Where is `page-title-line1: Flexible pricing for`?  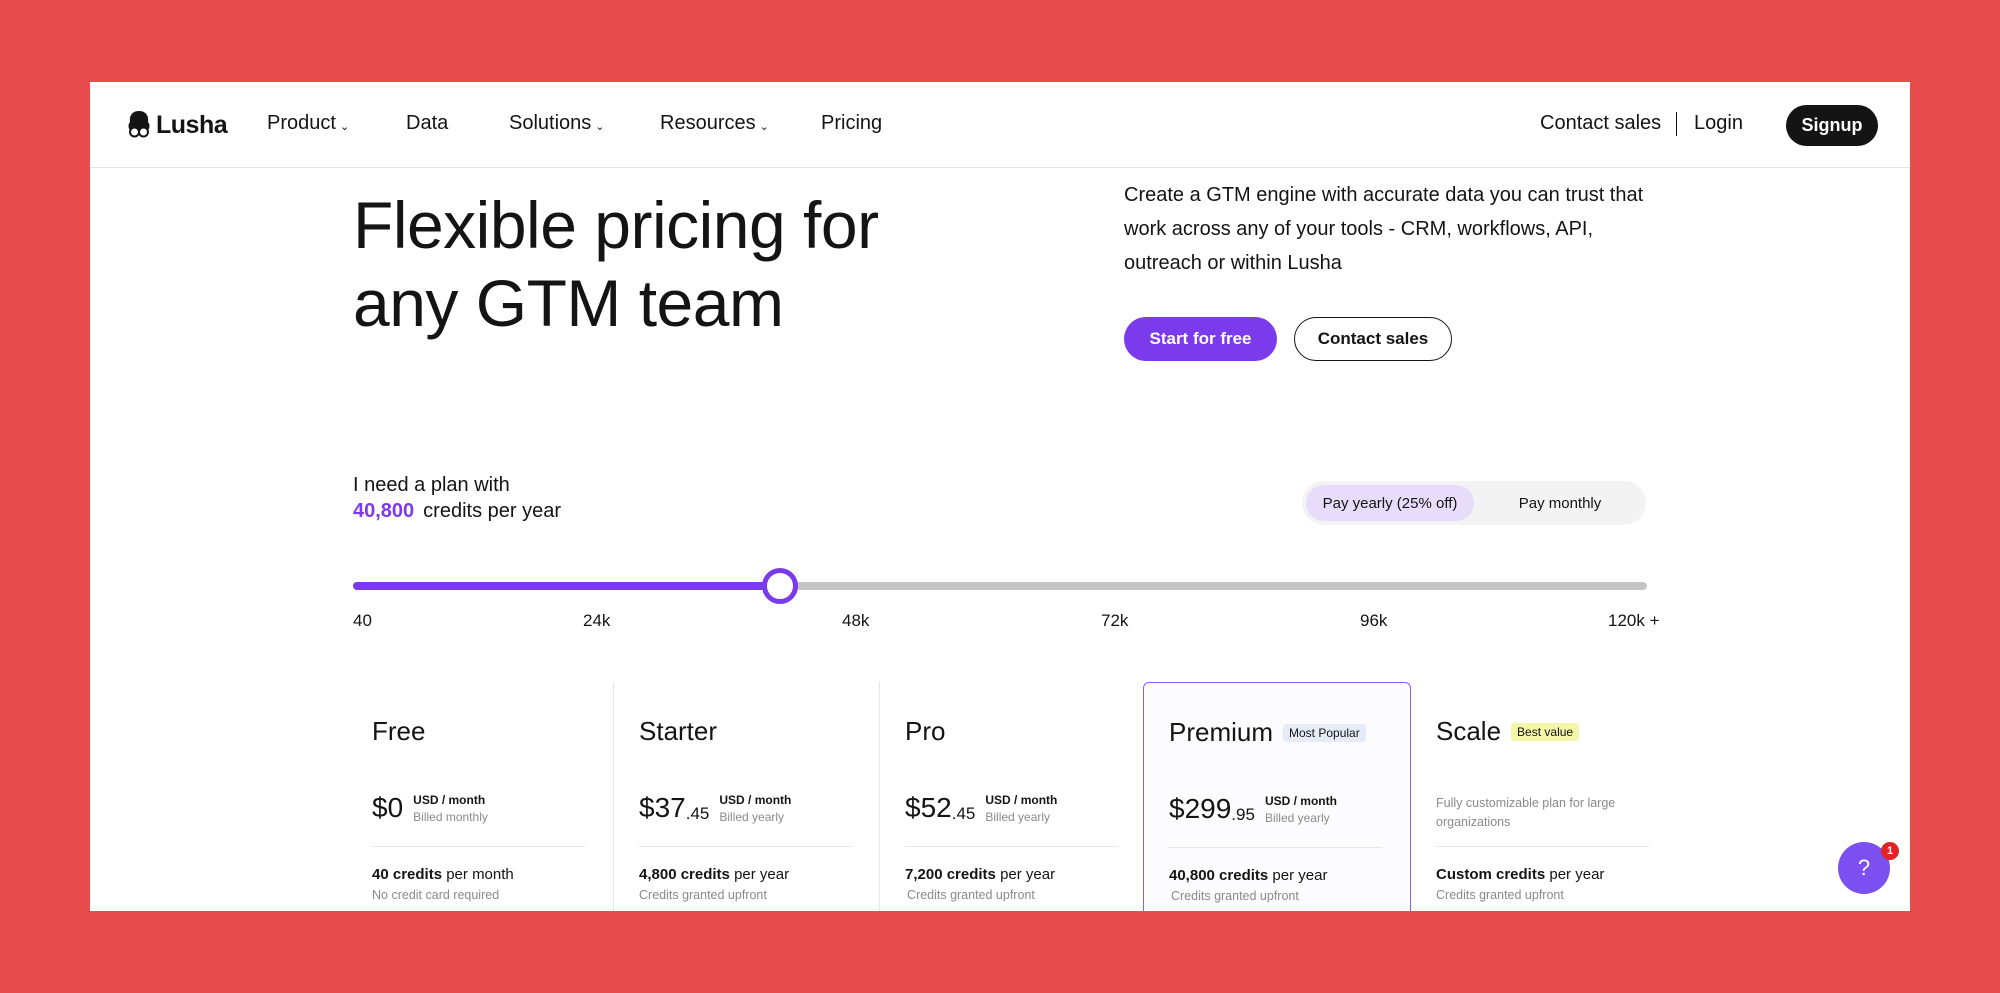
page-title-line1: Flexible pricing for is located at coordinates (616, 225).